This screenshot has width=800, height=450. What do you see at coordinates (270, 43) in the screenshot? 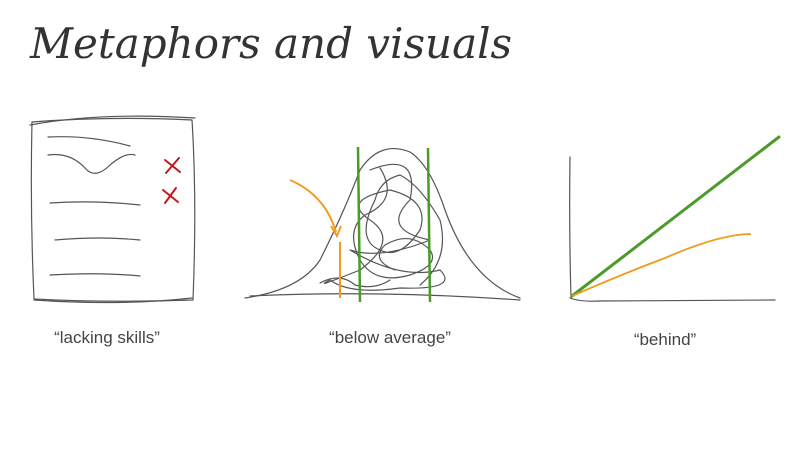
I see `slide-title: Metaphors and visuals` at bounding box center [270, 43].